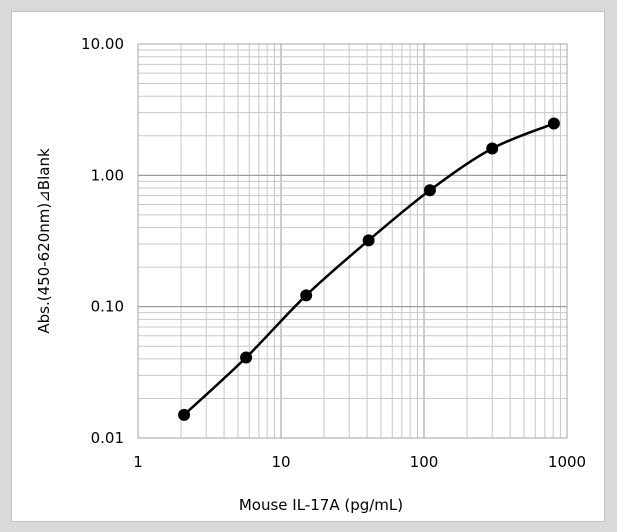 The width and height of the screenshot is (617, 532). What do you see at coordinates (321, 505) in the screenshot?
I see `x-axis-label: Mouse IL-17A (pg/mL)` at bounding box center [321, 505].